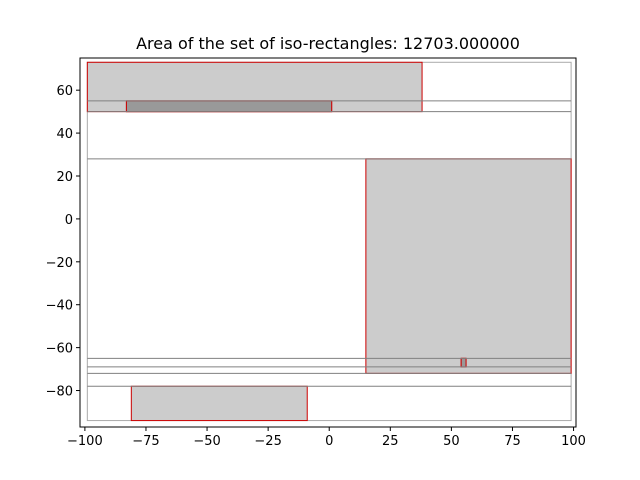 The height and width of the screenshot is (480, 640). Describe the element at coordinates (145, 441) in the screenshot. I see `x-tick-label-1: −75` at that location.